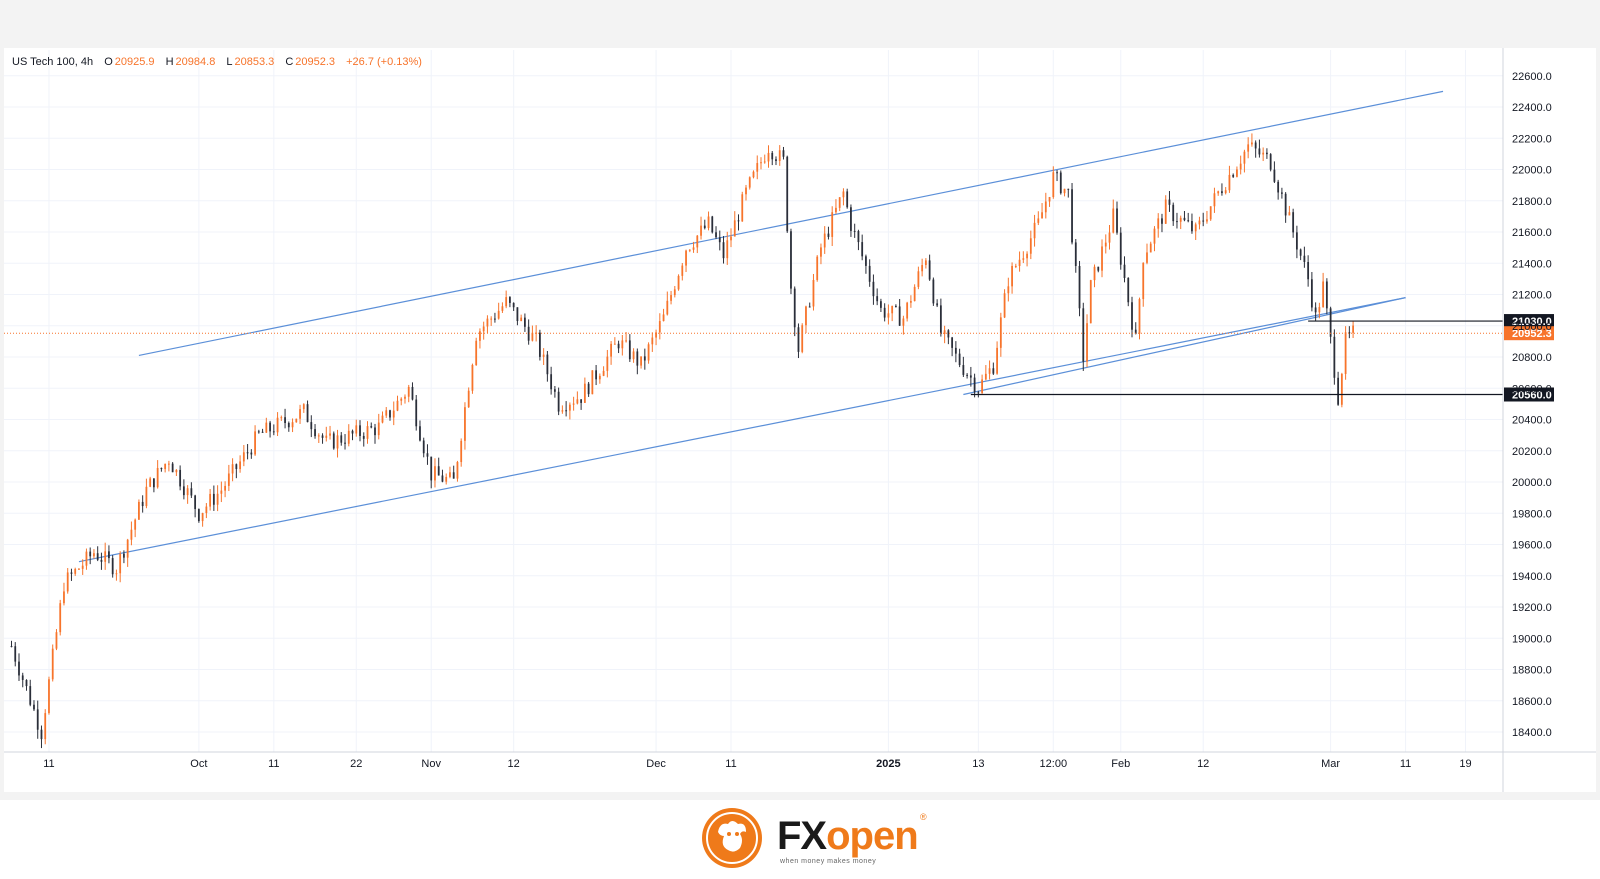 The image size is (1600, 879). Describe the element at coordinates (1532, 671) in the screenshot. I see `y-tick-label: 18800.0` at that location.